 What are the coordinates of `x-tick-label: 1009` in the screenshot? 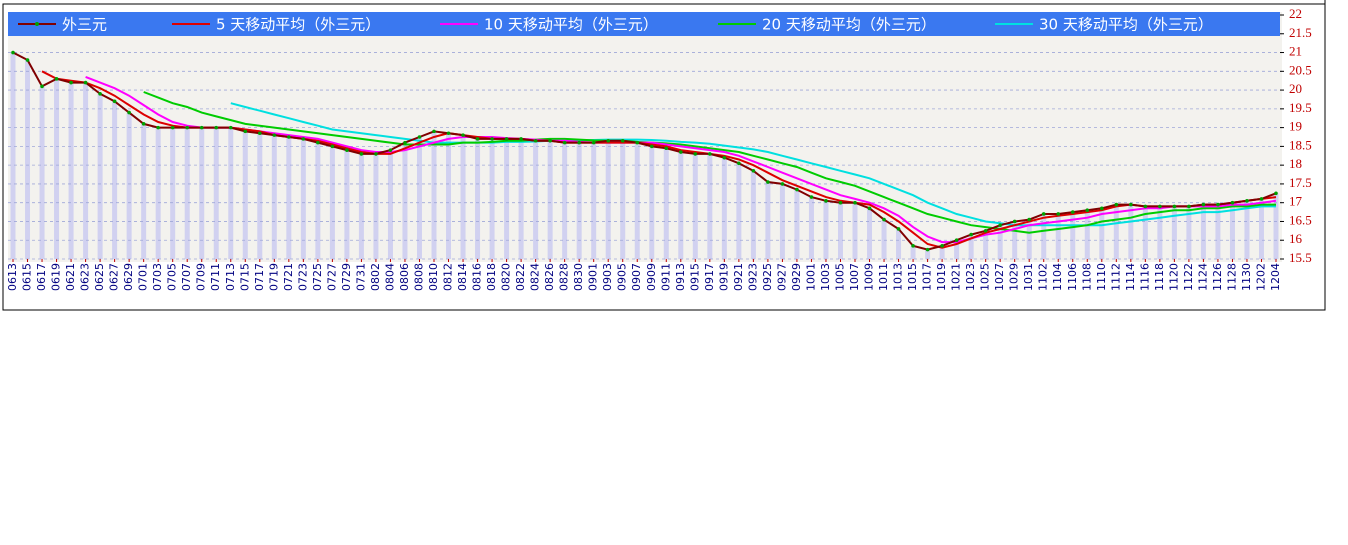 It's located at (869, 277).